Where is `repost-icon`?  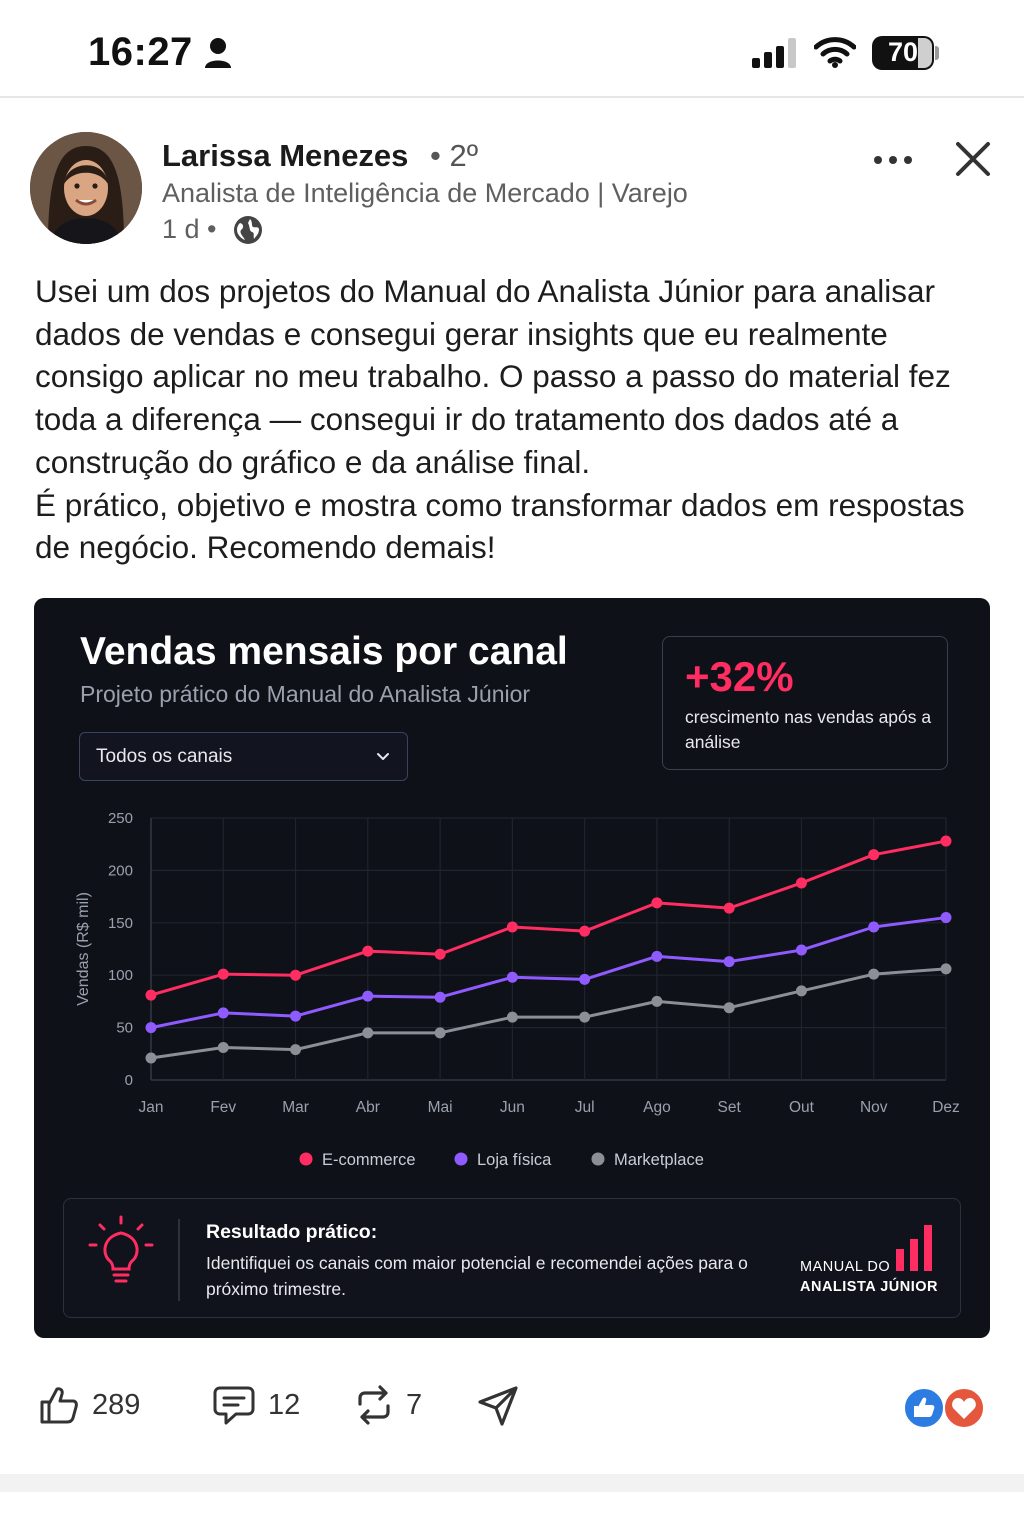
repost-icon is located at coordinates (374, 1405).